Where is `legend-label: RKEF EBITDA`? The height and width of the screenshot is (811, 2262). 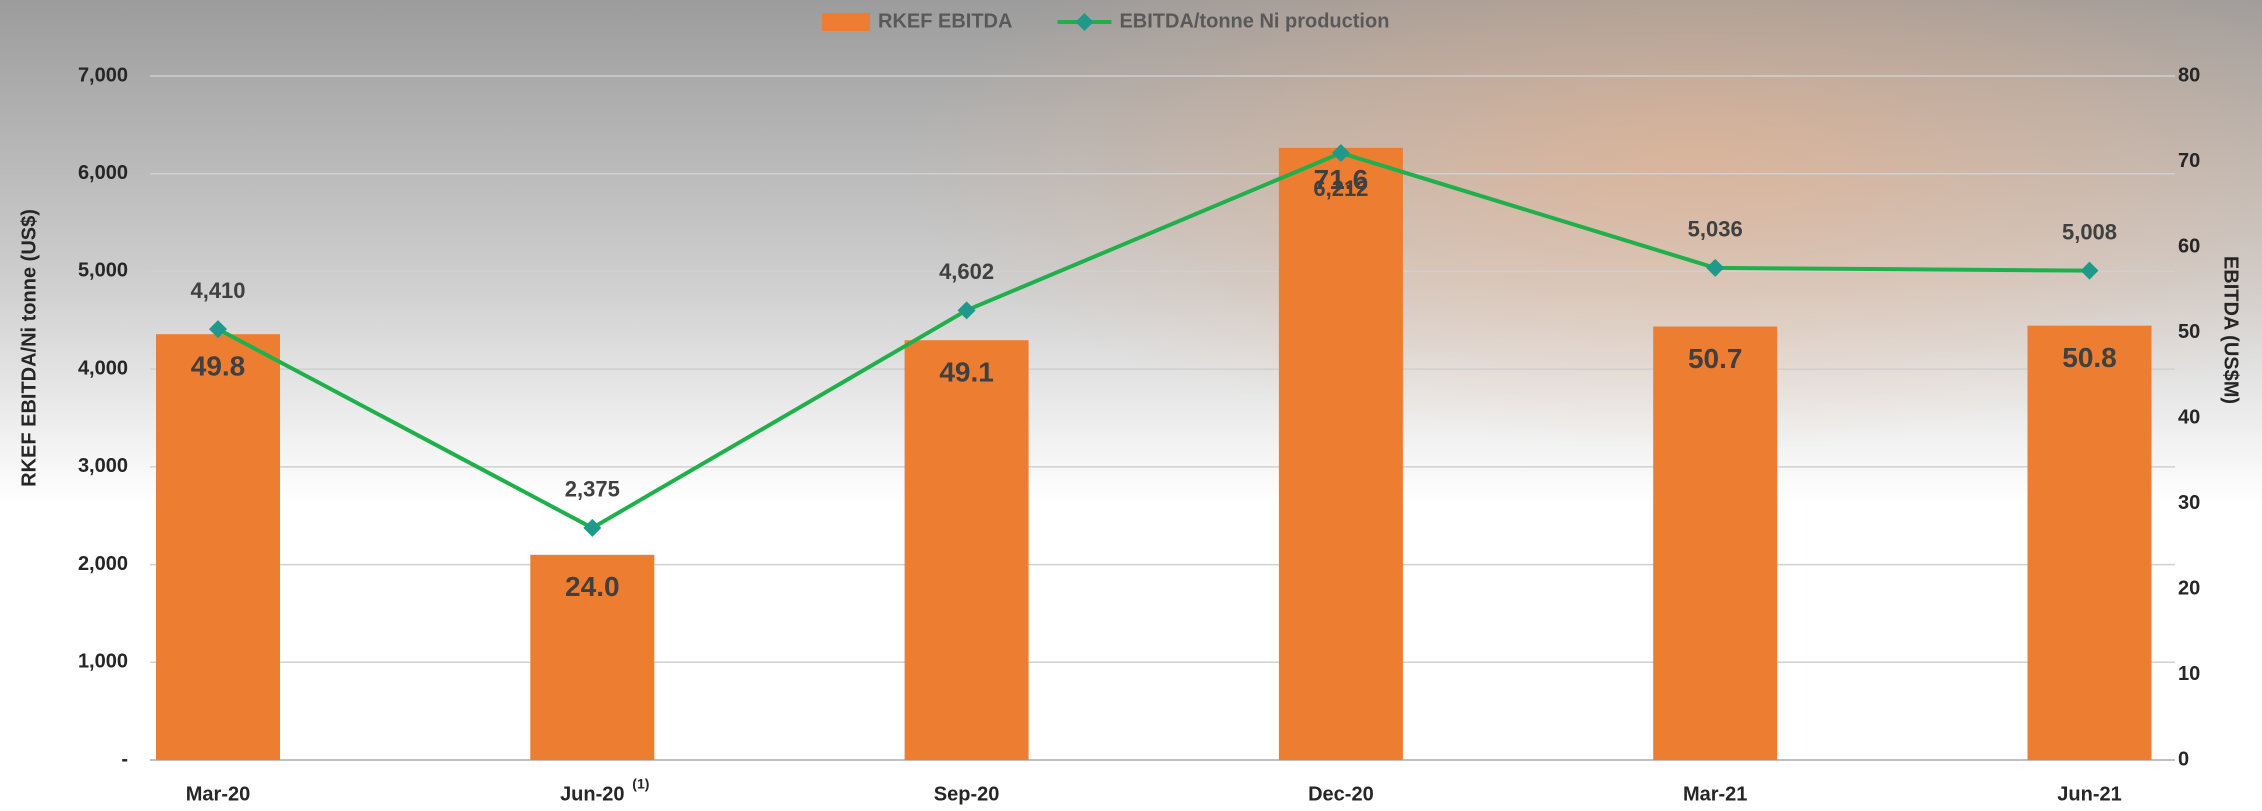 legend-label: RKEF EBITDA is located at coordinates (945, 21).